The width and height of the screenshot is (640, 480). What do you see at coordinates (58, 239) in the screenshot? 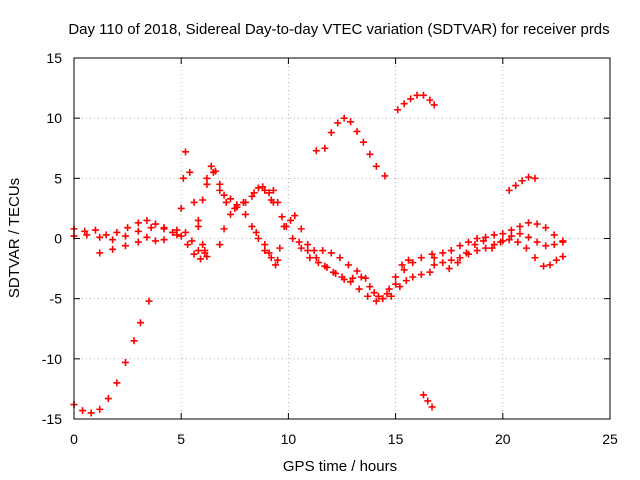
I see `y-tick-label: 0` at bounding box center [58, 239].